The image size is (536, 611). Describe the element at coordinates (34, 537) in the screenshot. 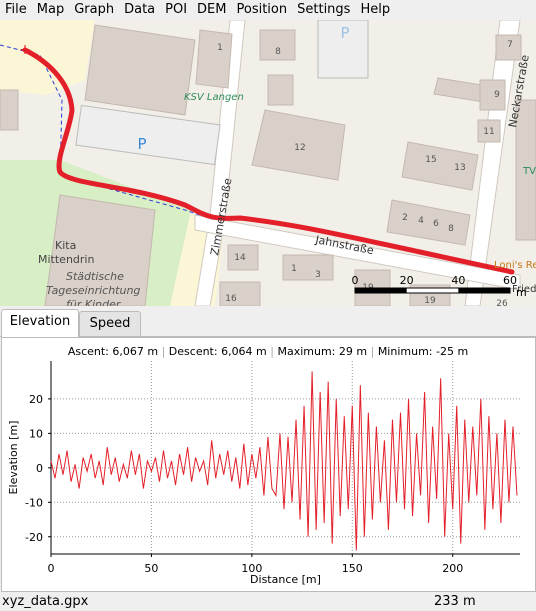

I see `y-tick-label: -20` at that location.